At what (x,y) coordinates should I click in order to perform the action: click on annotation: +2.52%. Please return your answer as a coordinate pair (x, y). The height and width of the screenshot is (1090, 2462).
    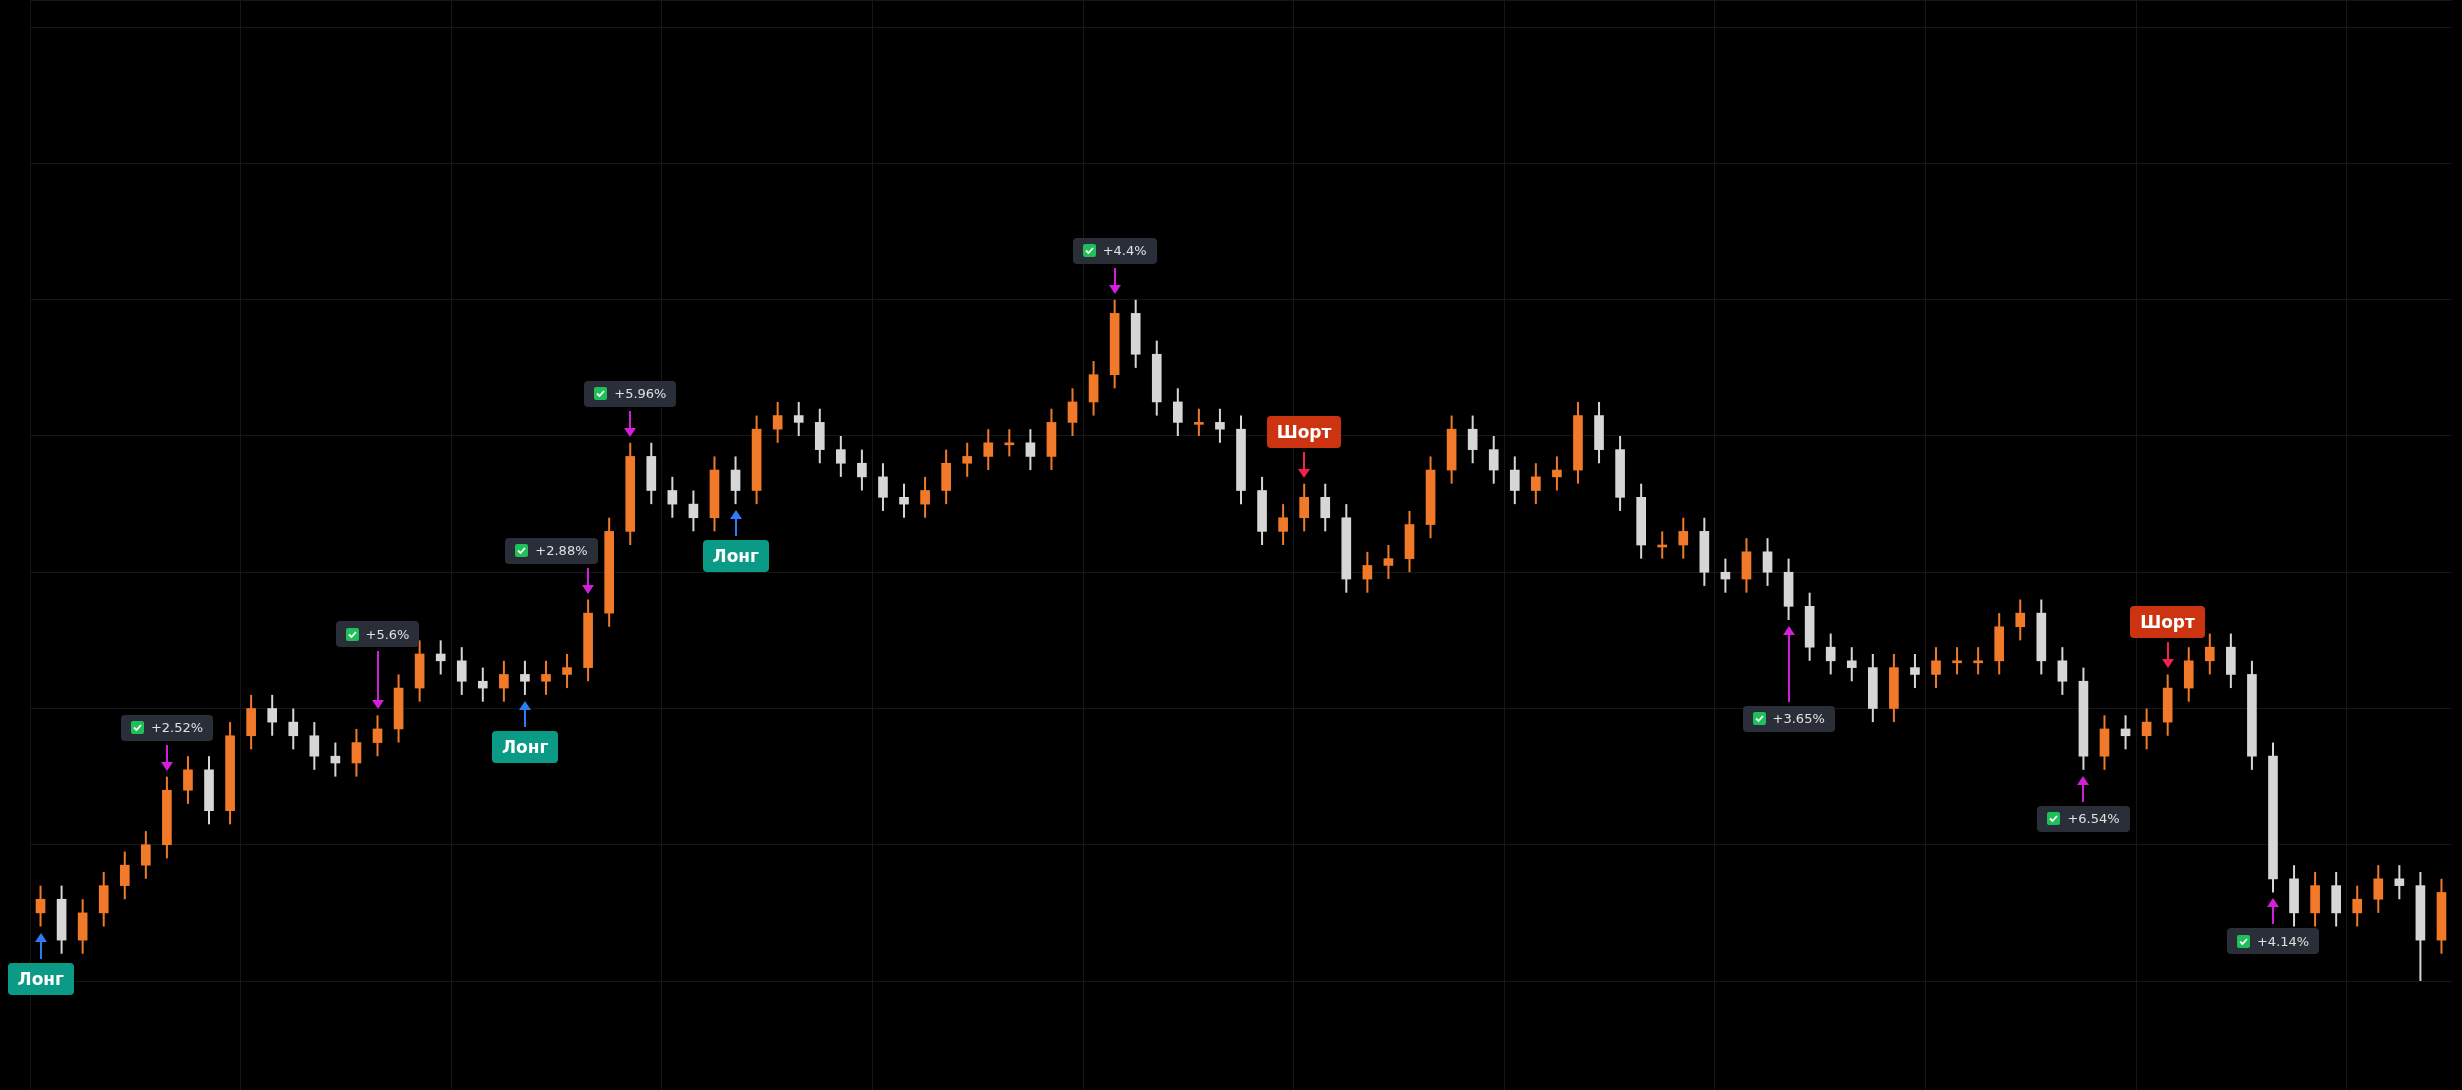
    Looking at the image, I should click on (177, 728).